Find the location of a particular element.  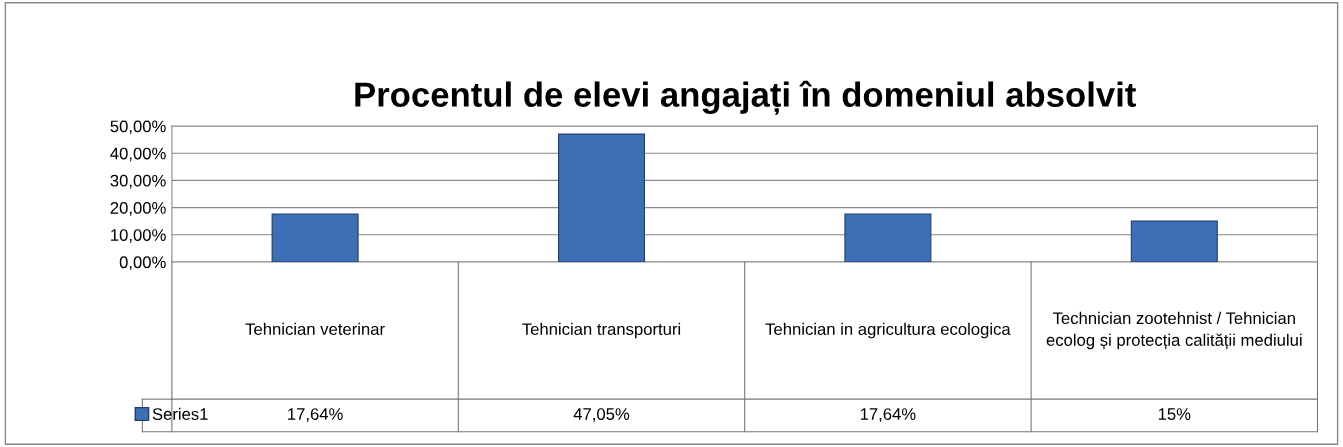

y-tick-label: 0,00% is located at coordinates (142, 263).